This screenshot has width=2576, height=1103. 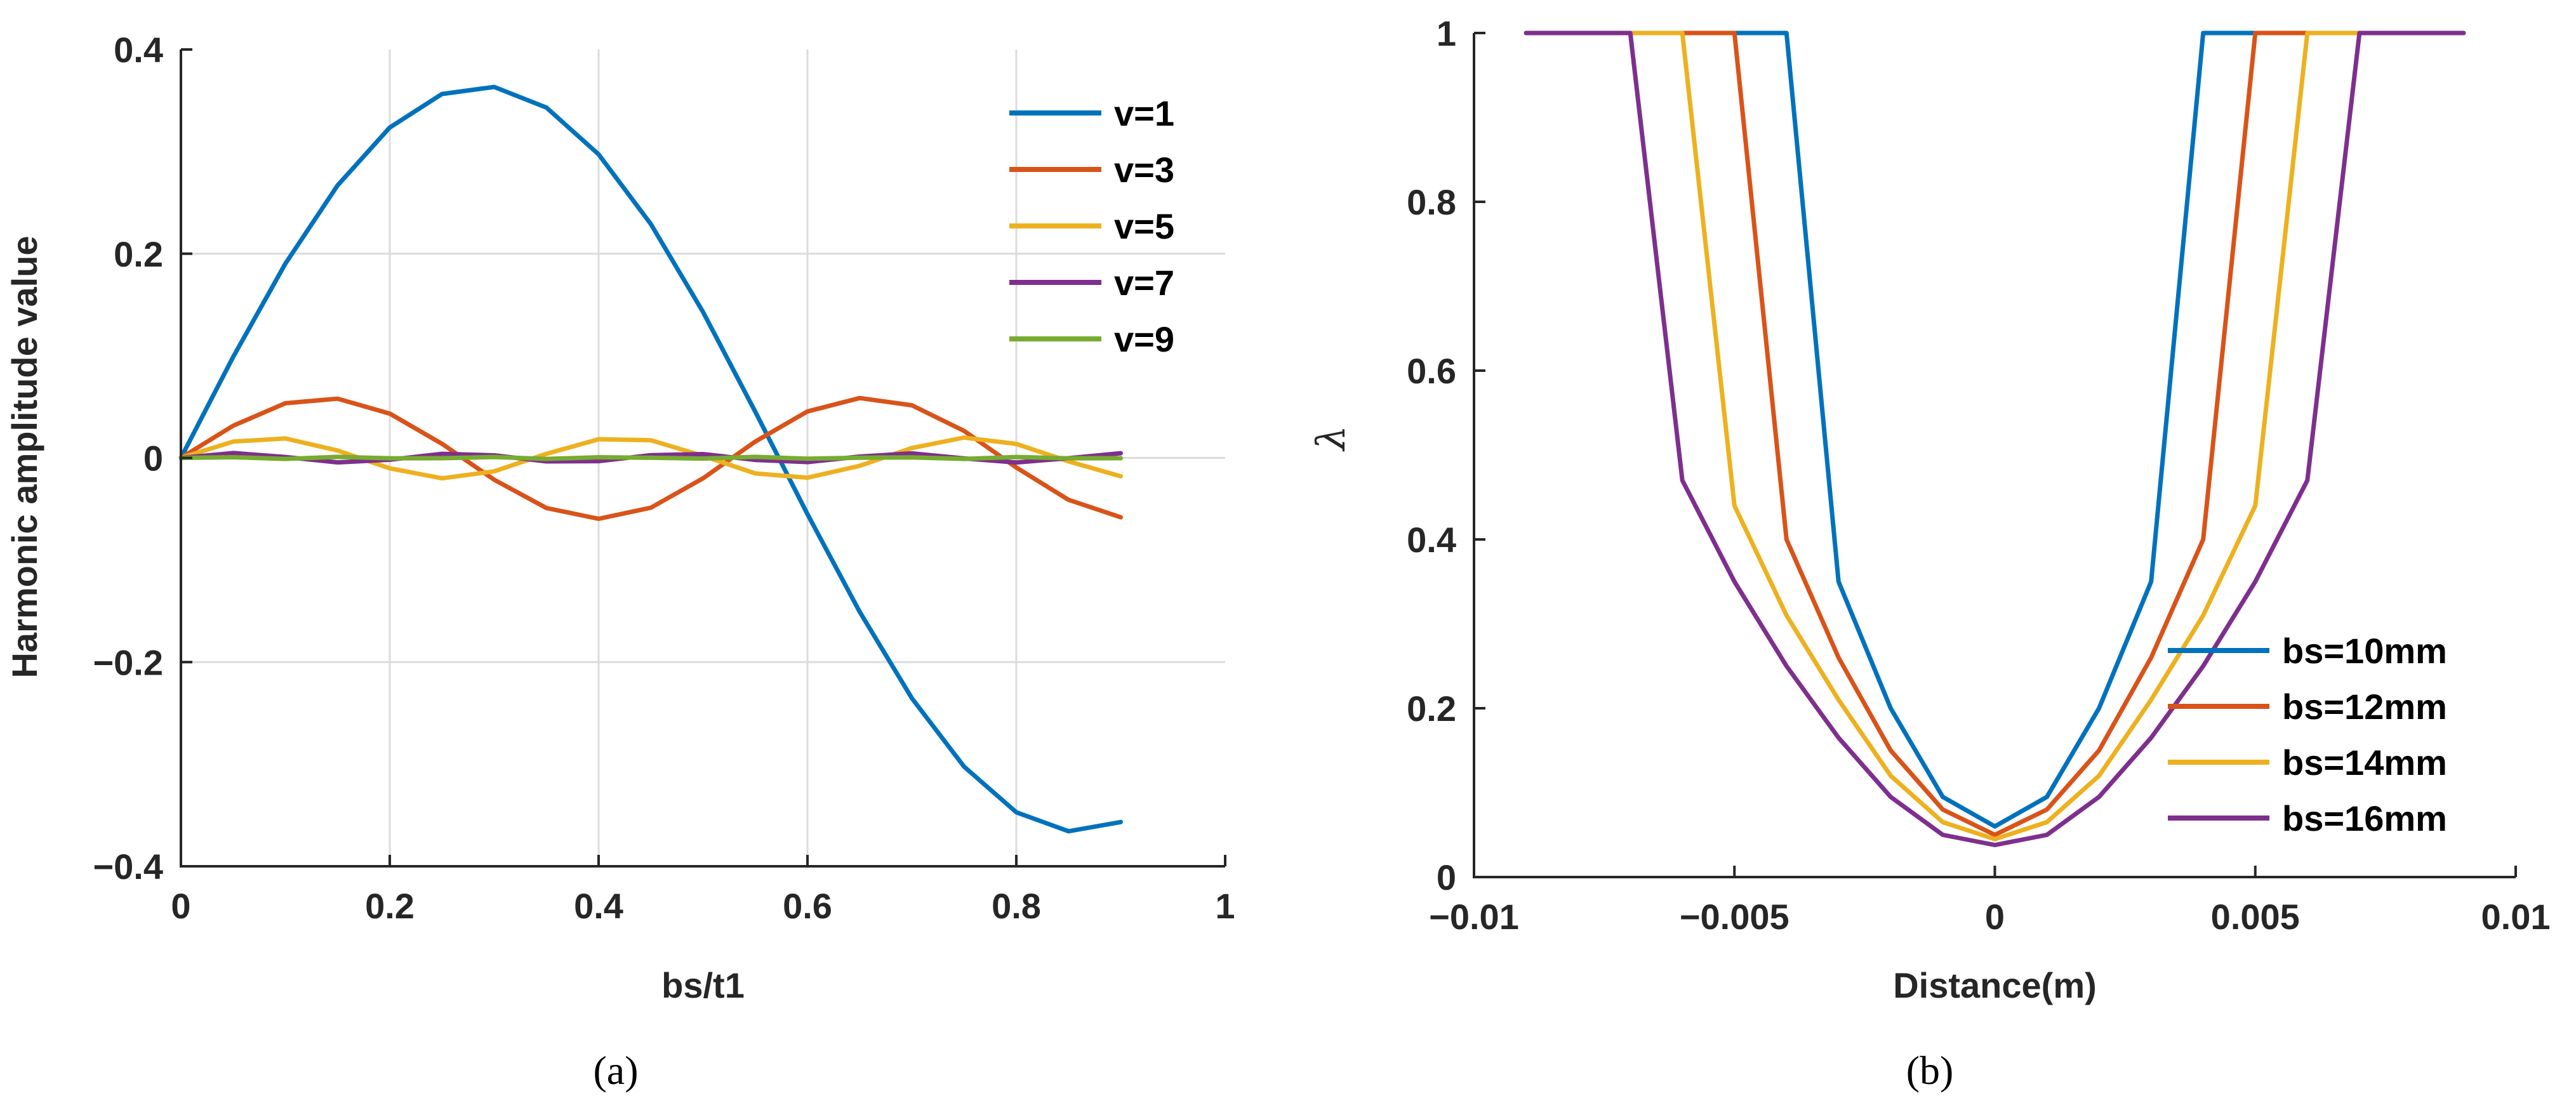 I want to click on y-tick-label: −0.4, so click(x=128, y=867).